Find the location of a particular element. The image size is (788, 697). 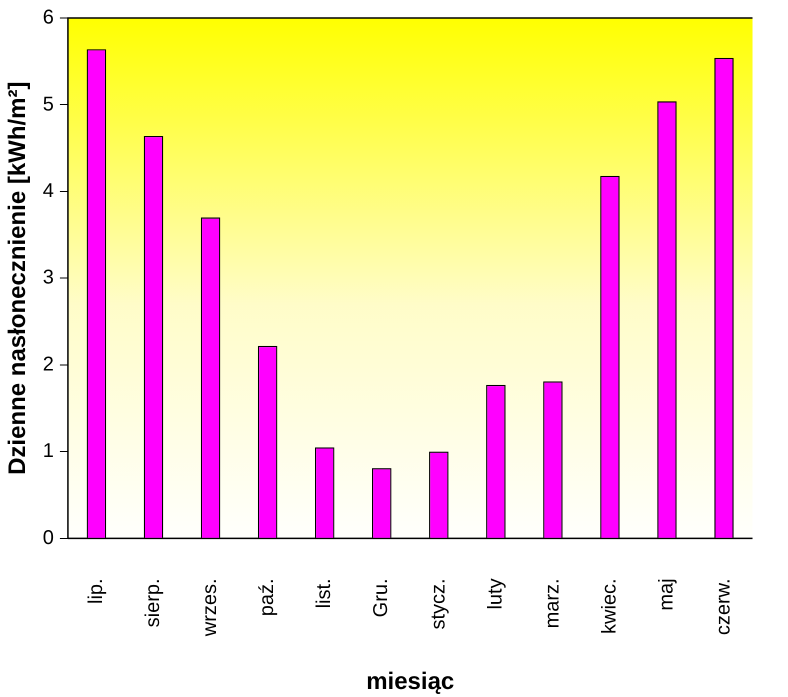

x-tick-label: list. is located at coordinates (324, 593).